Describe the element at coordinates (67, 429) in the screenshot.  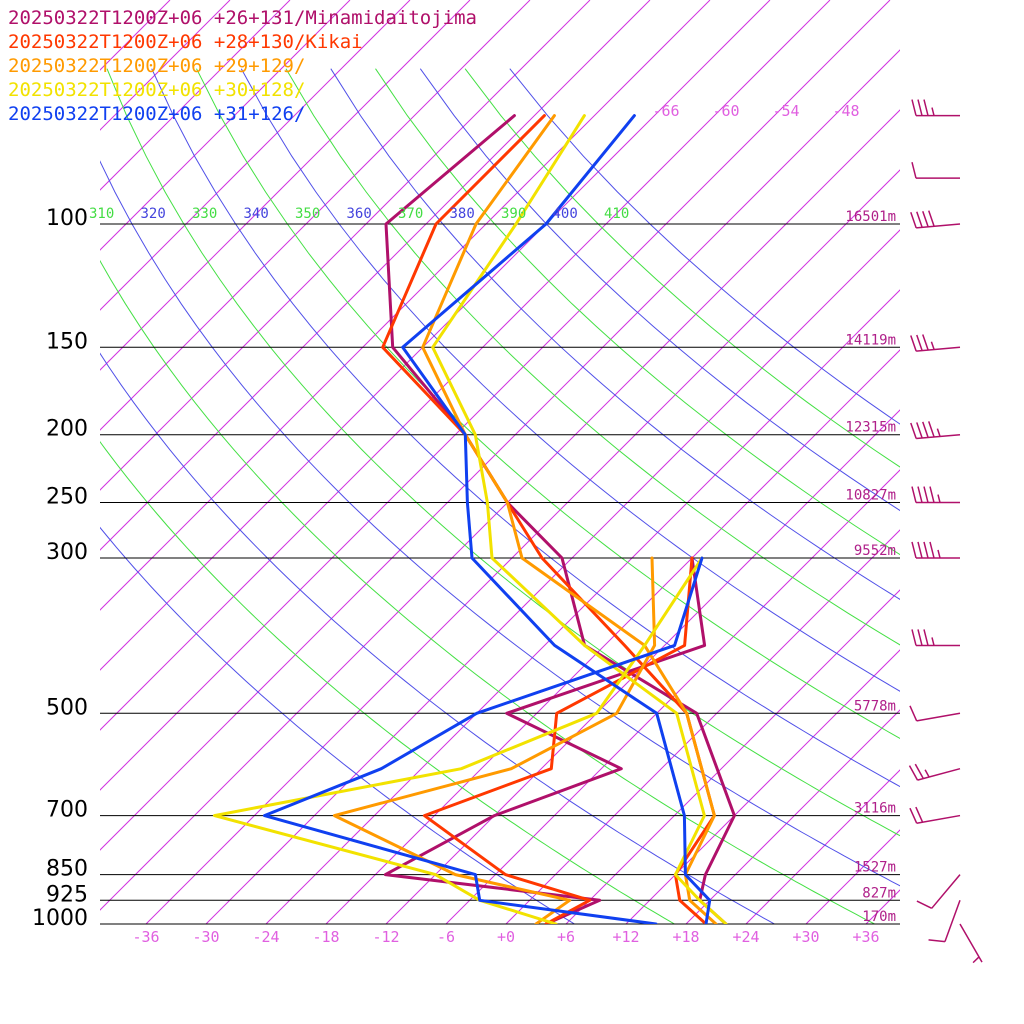
I see `pressure-label: 200` at that location.